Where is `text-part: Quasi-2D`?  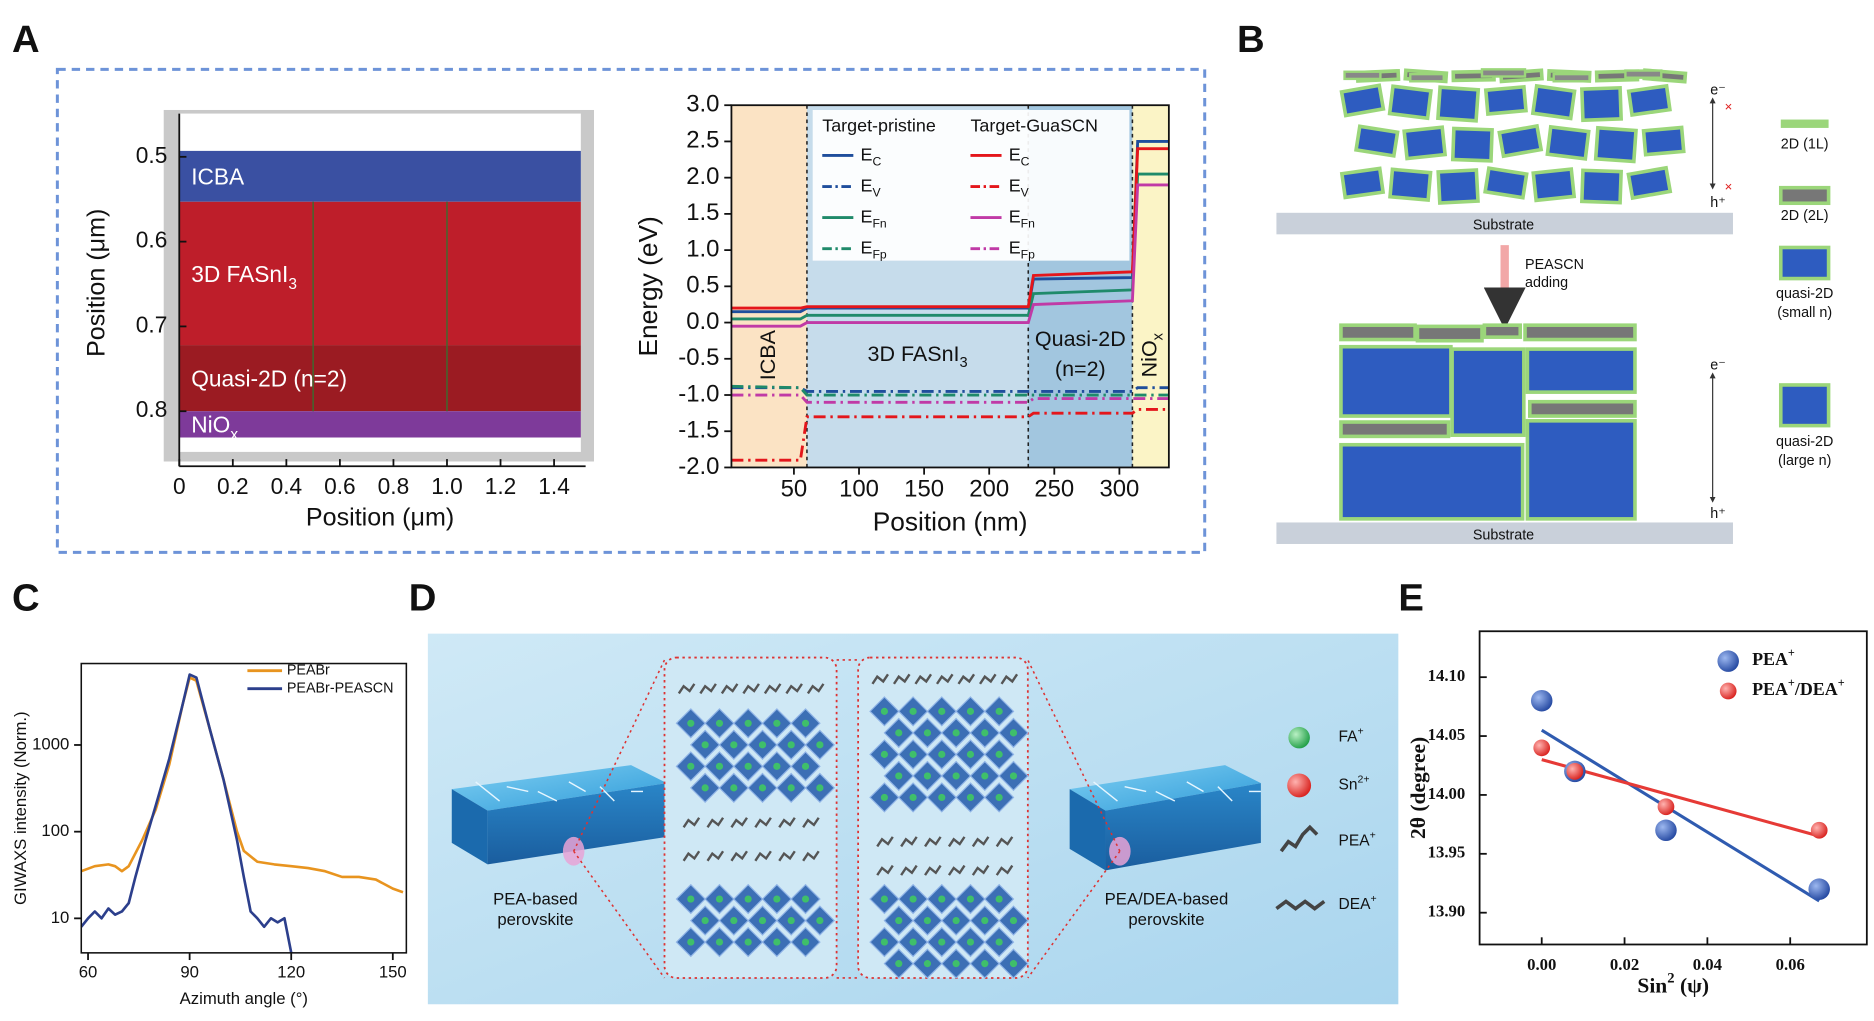
text-part: Quasi-2D is located at coordinates (1080, 339).